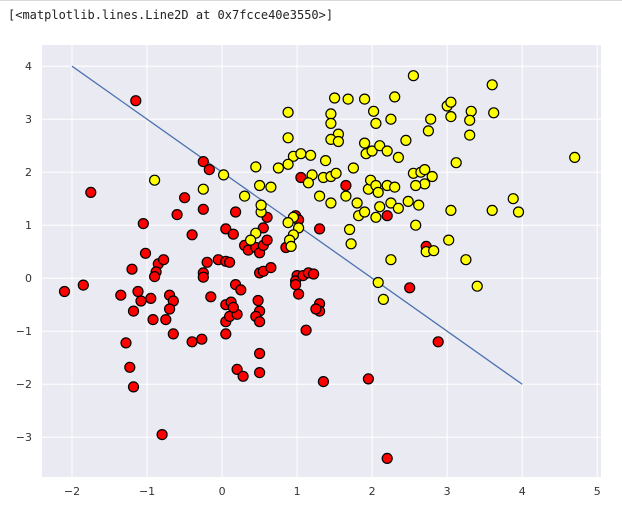 The width and height of the screenshot is (622, 508). What do you see at coordinates (24, 384) in the screenshot?
I see `y-tick-label: −2` at bounding box center [24, 384].